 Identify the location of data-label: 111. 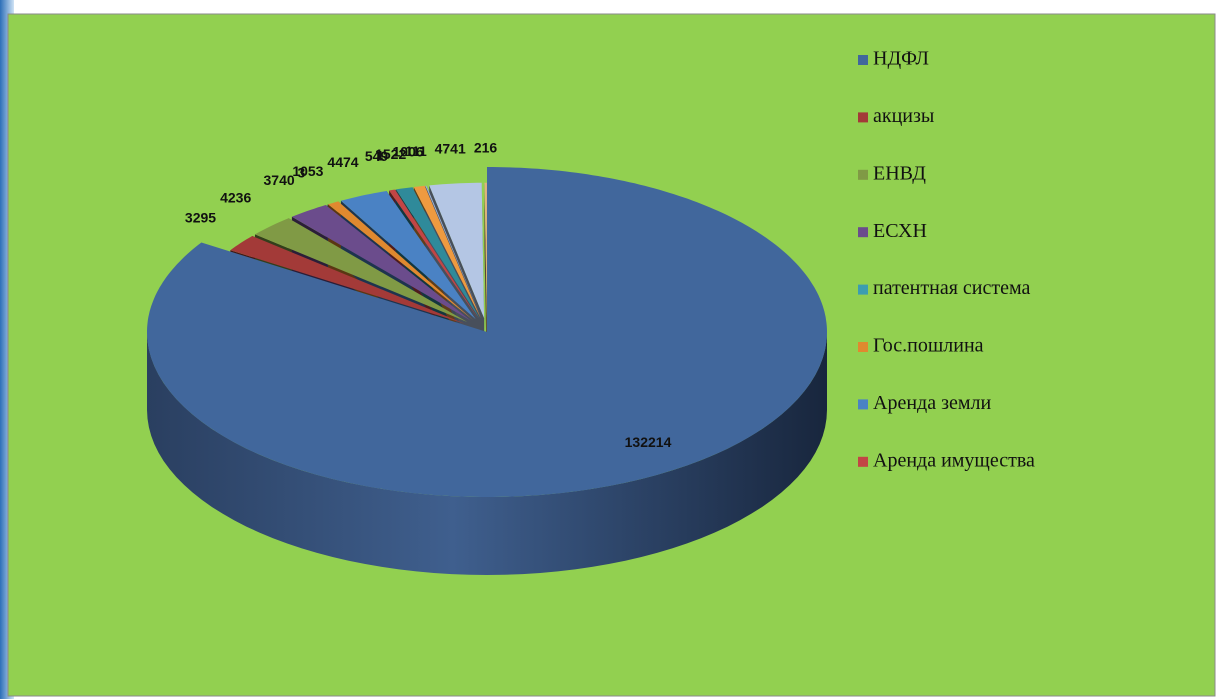
(416, 151).